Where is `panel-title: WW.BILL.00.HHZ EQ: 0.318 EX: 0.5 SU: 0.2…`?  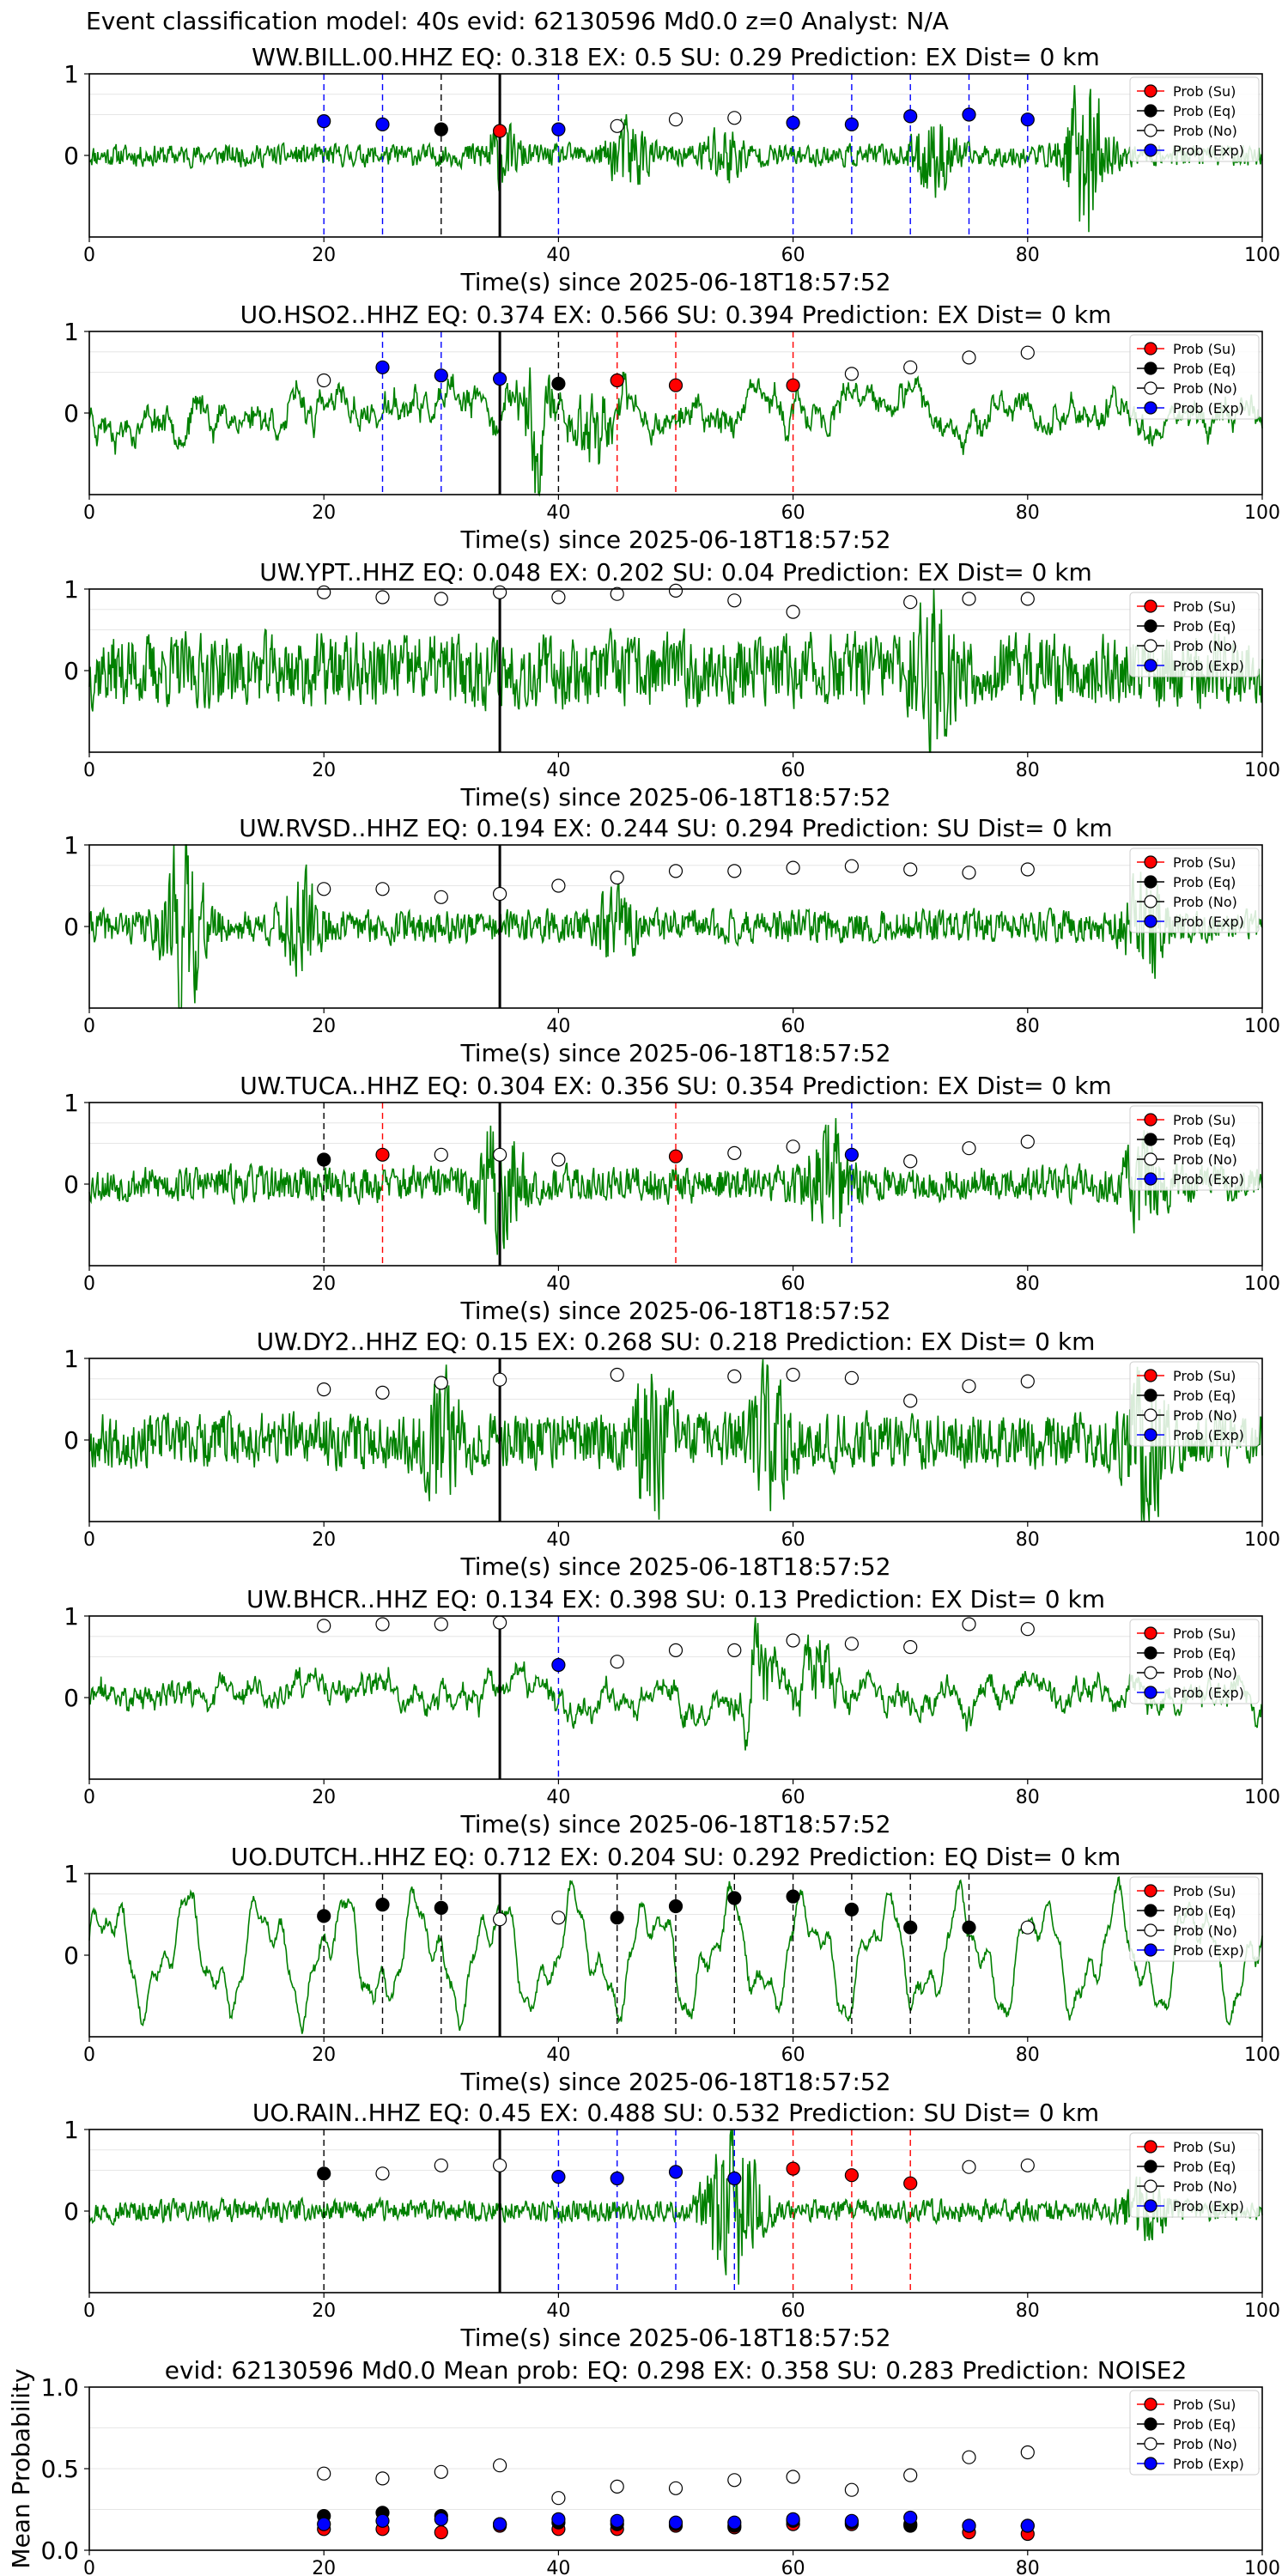 panel-title: WW.BILL.00.HHZ EQ: 0.318 EX: 0.5 SU: 0.2… is located at coordinates (676, 57).